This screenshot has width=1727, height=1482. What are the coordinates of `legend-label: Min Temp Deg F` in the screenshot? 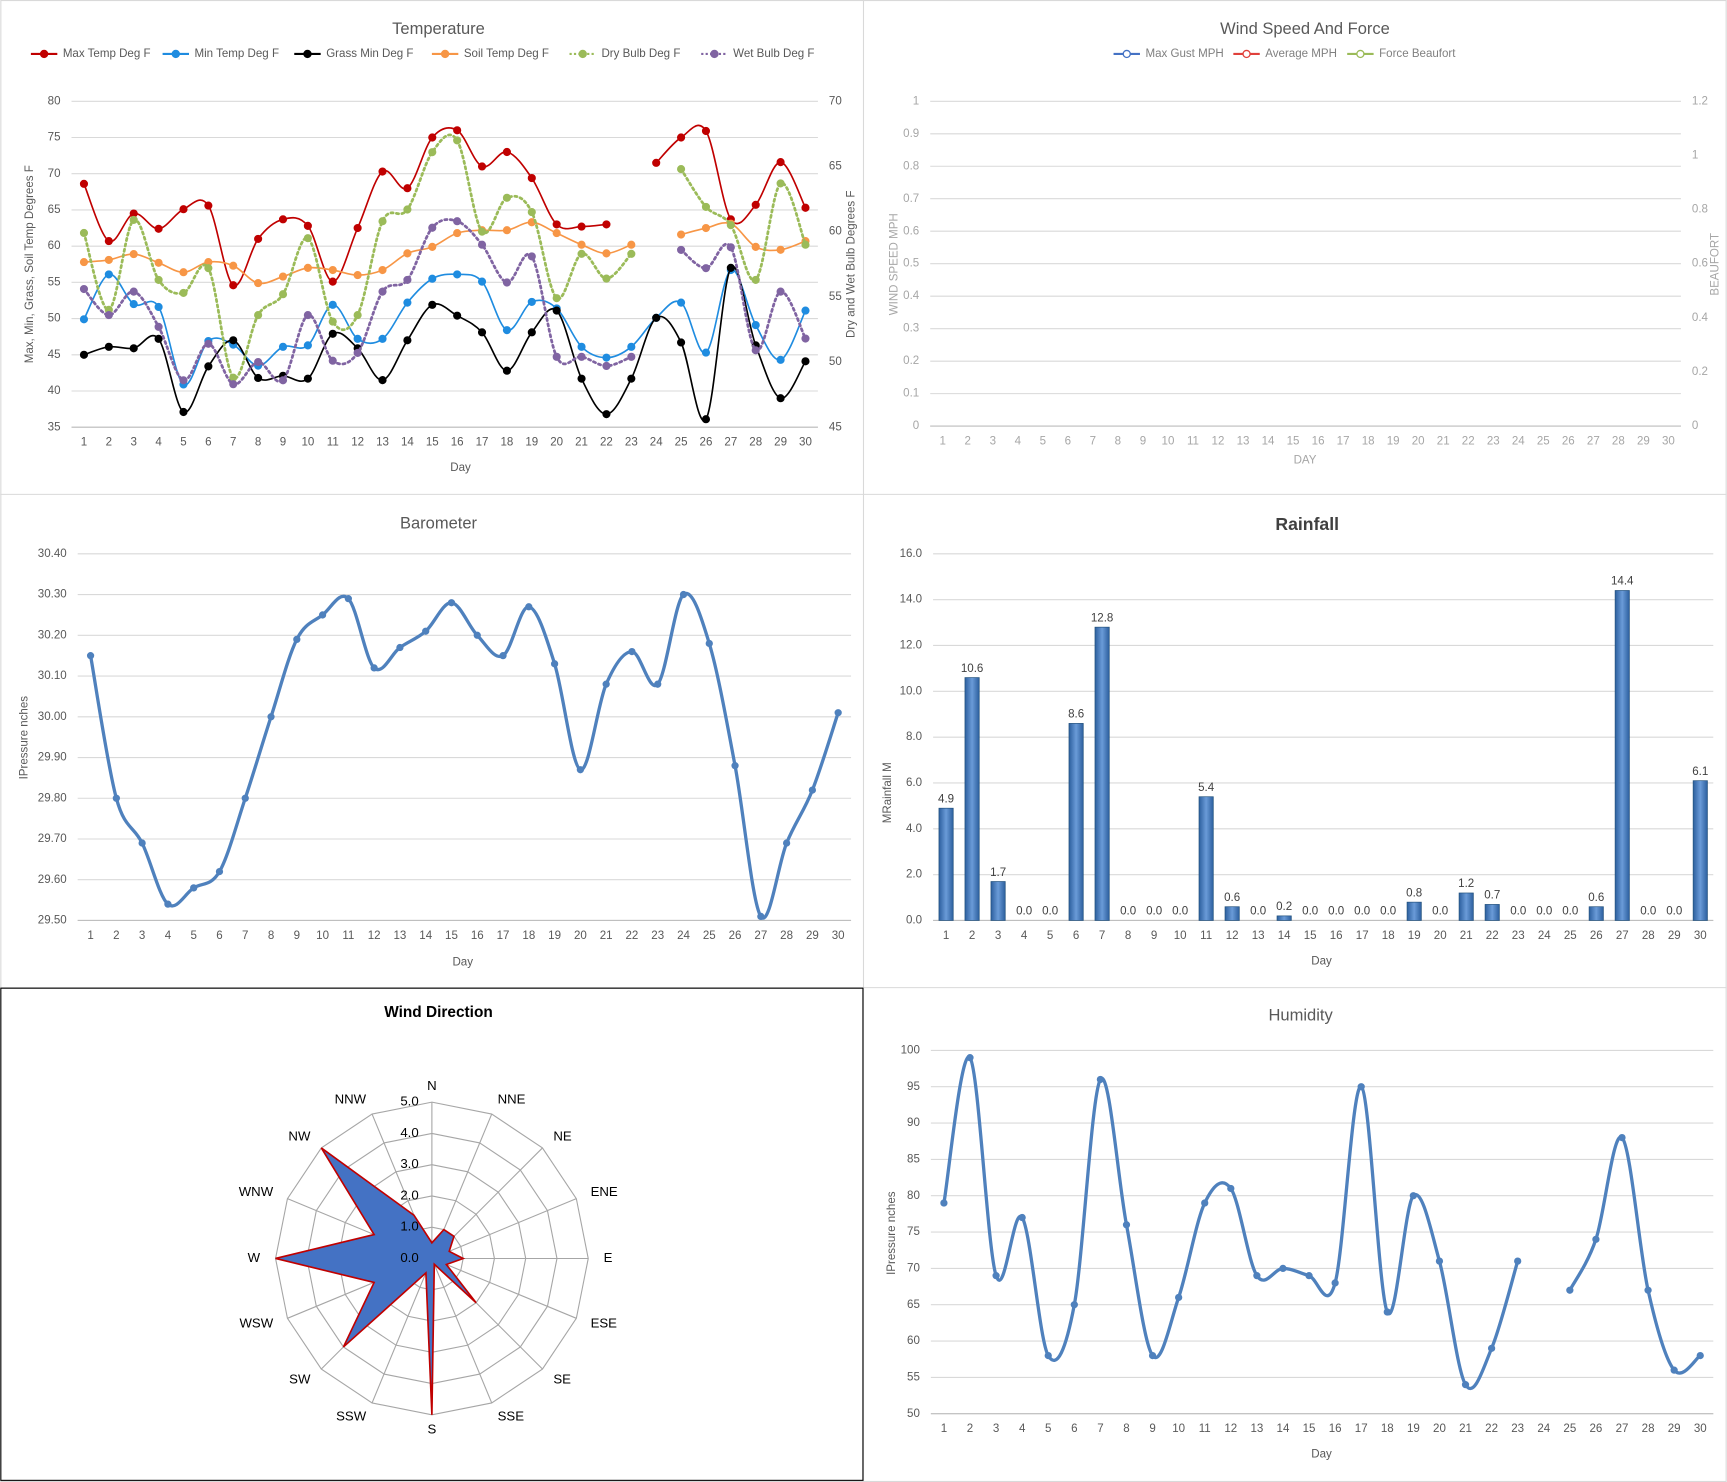 It's located at (237, 54).